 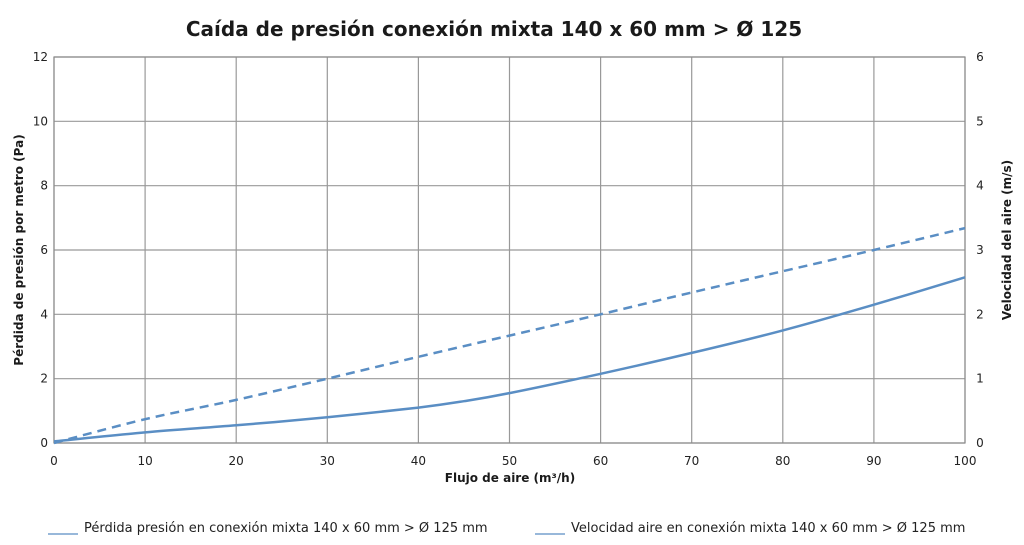 What do you see at coordinates (44, 314) in the screenshot?
I see `y-tick-label: 4` at bounding box center [44, 314].